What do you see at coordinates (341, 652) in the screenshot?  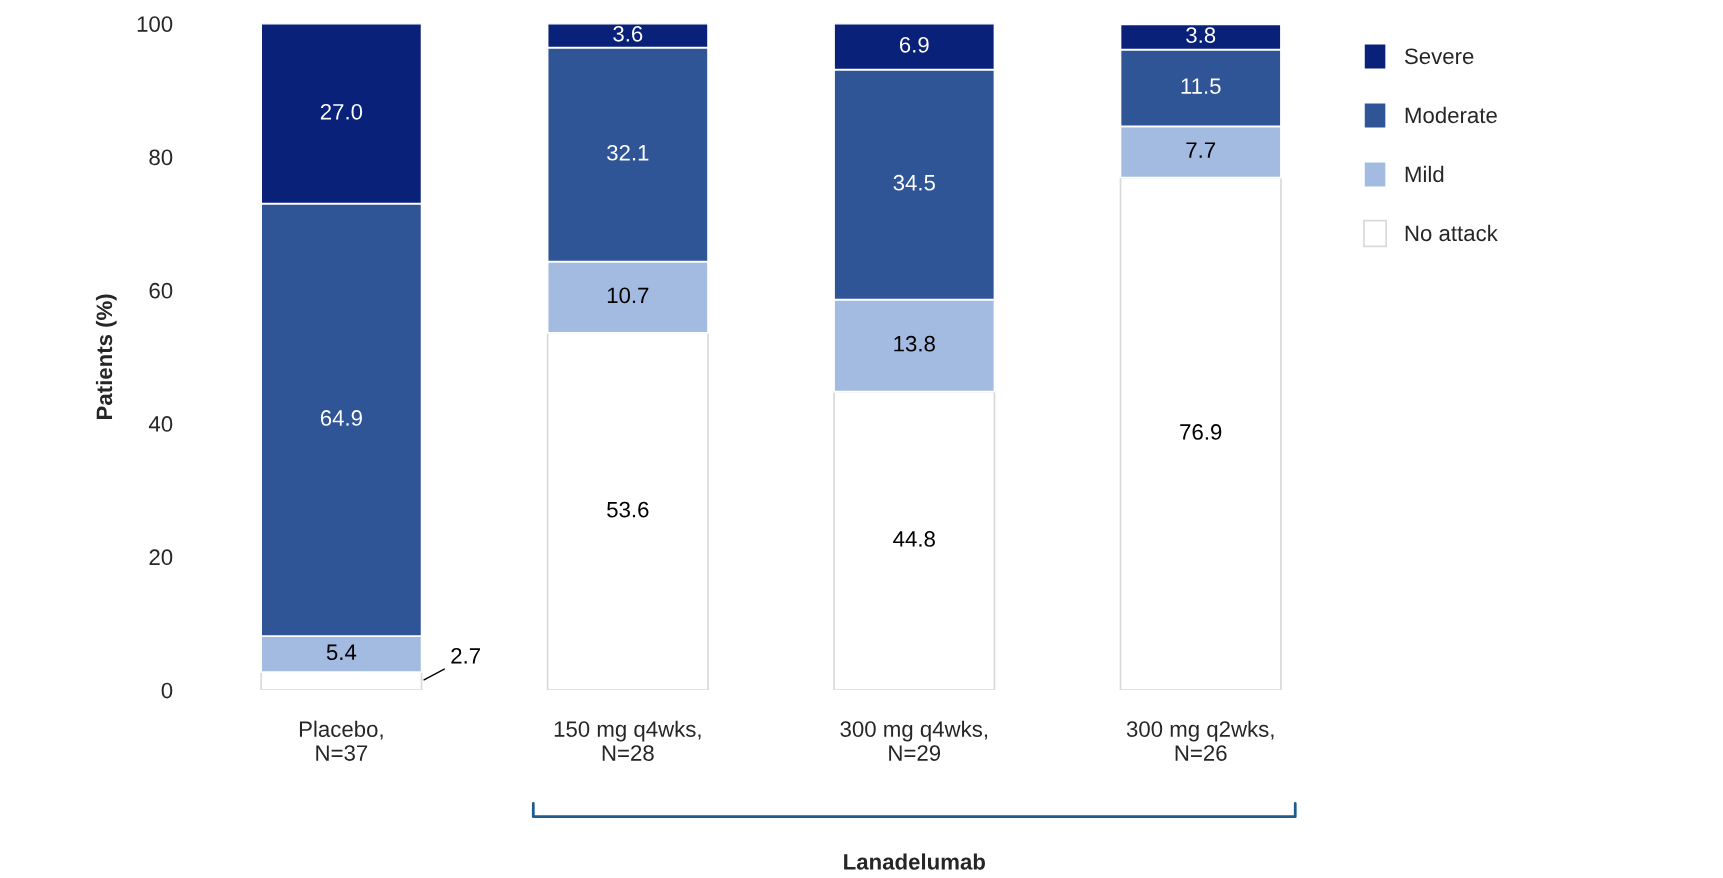 I see `data-label: 5.4` at bounding box center [341, 652].